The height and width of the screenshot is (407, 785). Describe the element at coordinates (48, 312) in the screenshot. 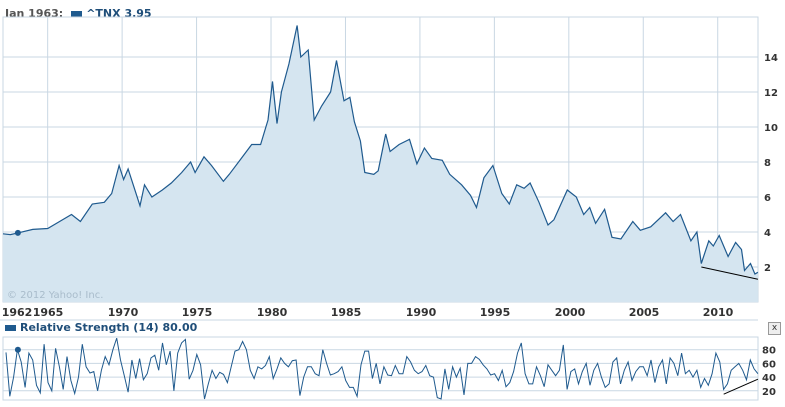

I see `x-tick-label: 1965` at that location.